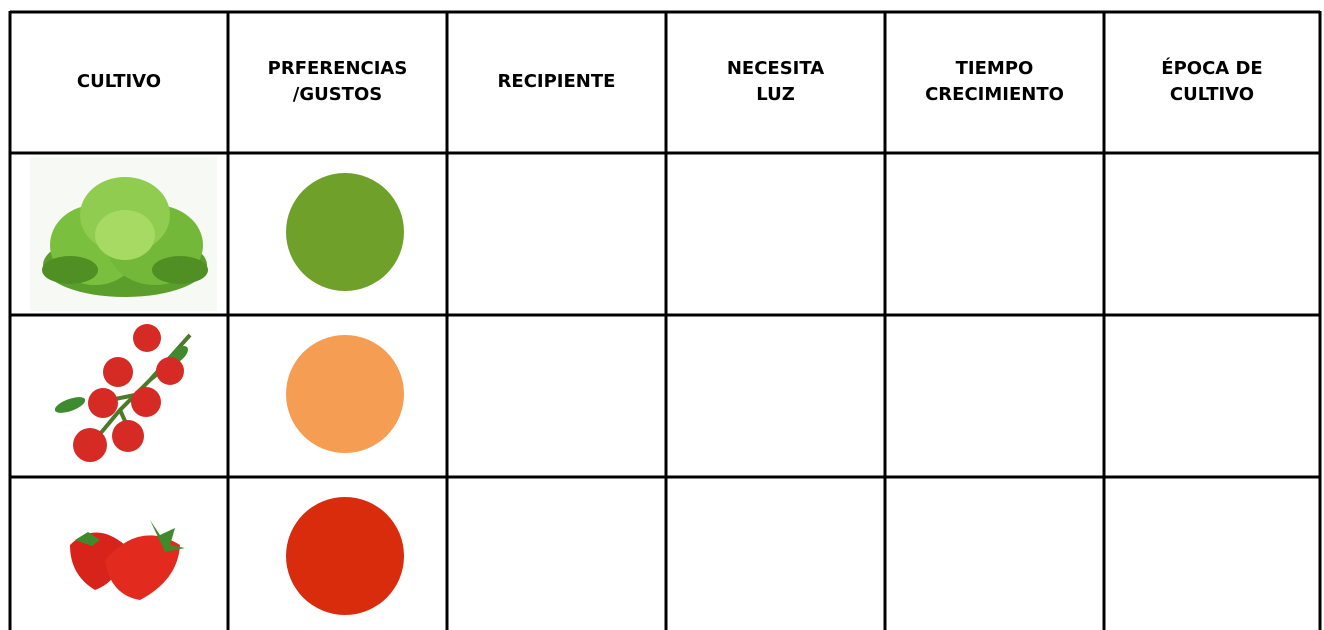  Describe the element at coordinates (557, 81) in the screenshot. I see `column-header: RECIPIENTE` at that location.